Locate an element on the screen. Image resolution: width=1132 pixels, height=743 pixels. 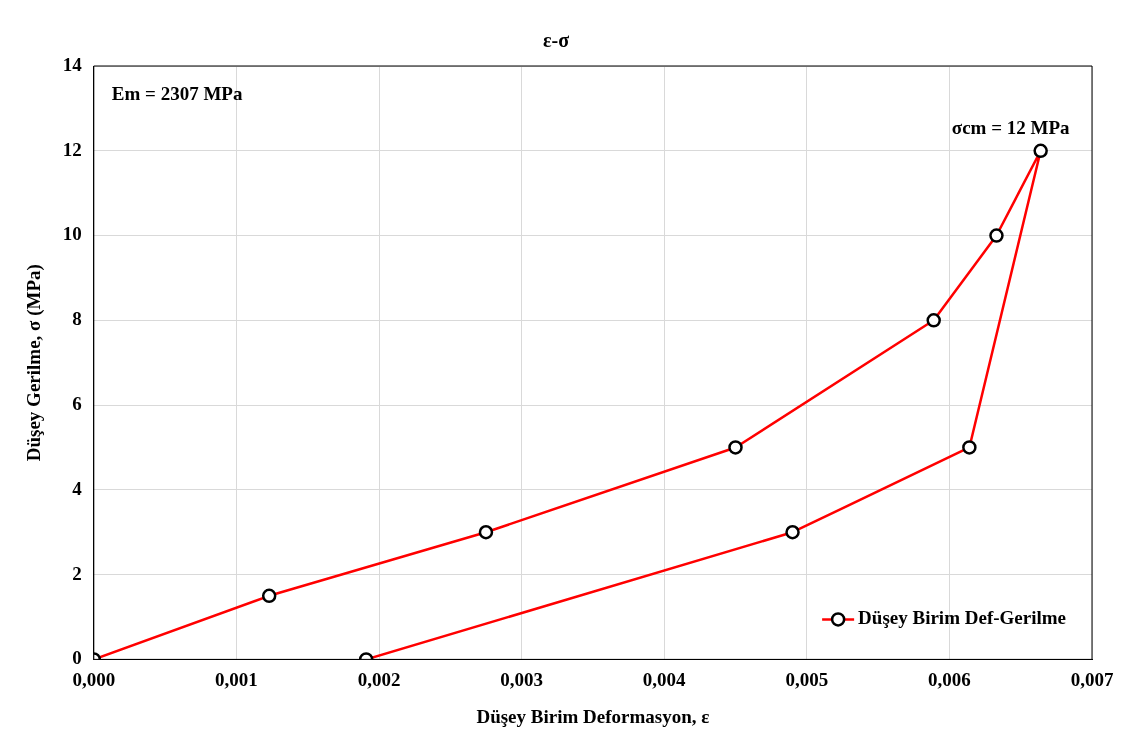
x-axis-title: Düşey Birim Deformasyon, ε is located at coordinates (593, 716).